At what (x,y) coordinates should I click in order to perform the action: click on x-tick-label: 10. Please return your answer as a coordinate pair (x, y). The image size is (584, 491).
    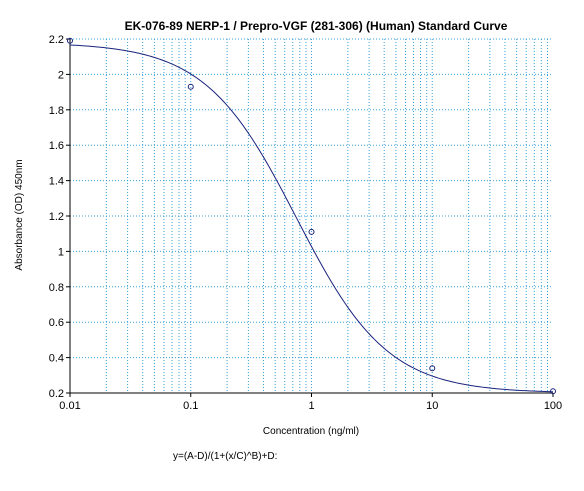
    Looking at the image, I should click on (432, 406).